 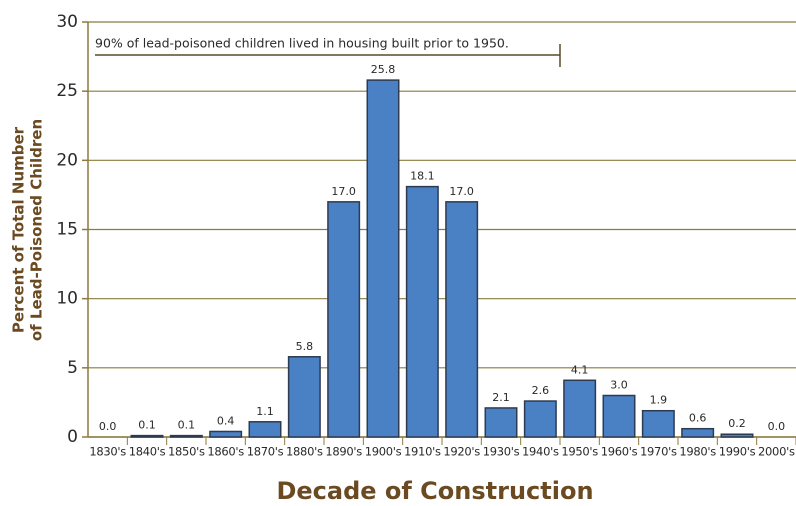 What do you see at coordinates (67, 22) in the screenshot?
I see `y-tick-label: 30` at bounding box center [67, 22].